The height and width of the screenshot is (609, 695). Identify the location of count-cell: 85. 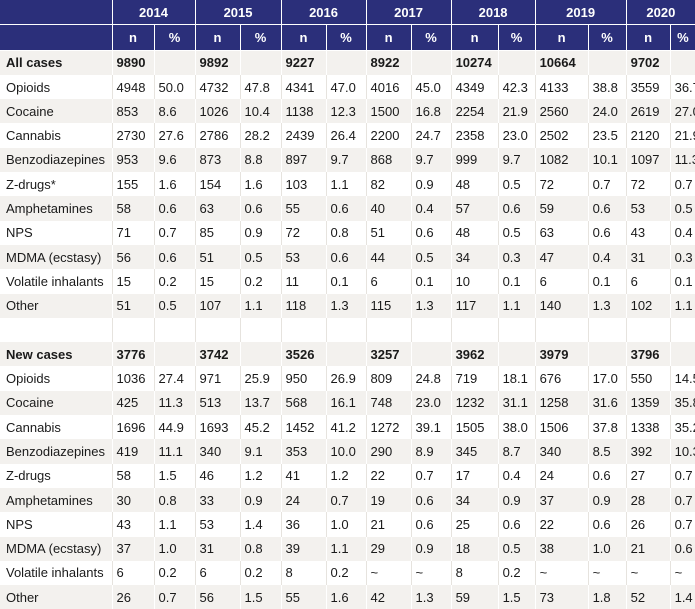
(217, 232).